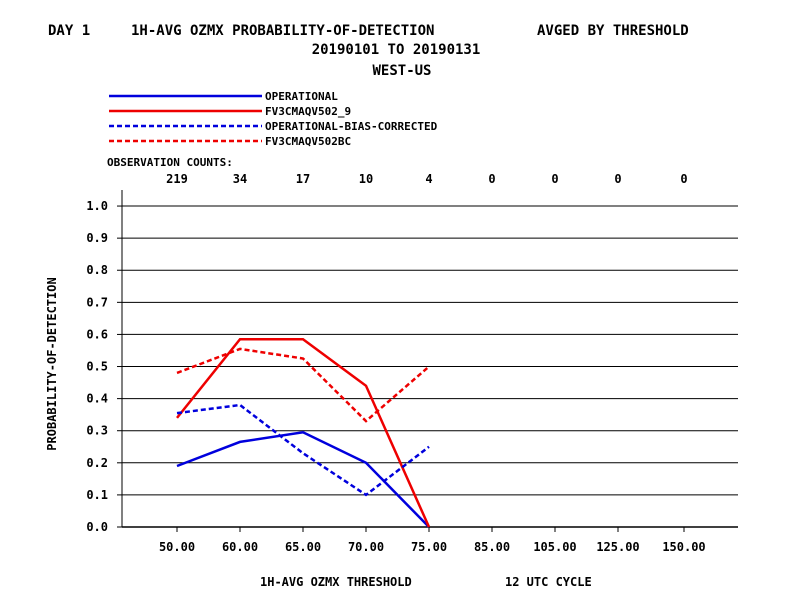 Image resolution: width=792 pixels, height=612 pixels. Describe the element at coordinates (240, 547) in the screenshot. I see `x-tick-label: 60.00` at that location.